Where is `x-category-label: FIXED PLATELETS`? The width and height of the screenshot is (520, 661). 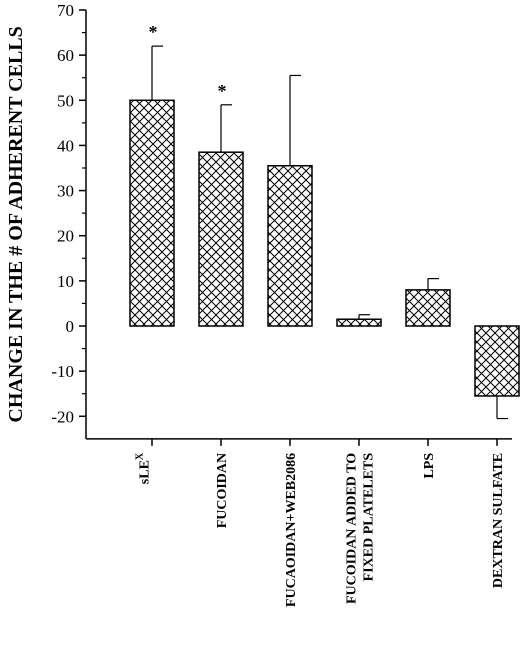
x-category-label: FIXED PLATELETS is located at coordinates (369, 517).